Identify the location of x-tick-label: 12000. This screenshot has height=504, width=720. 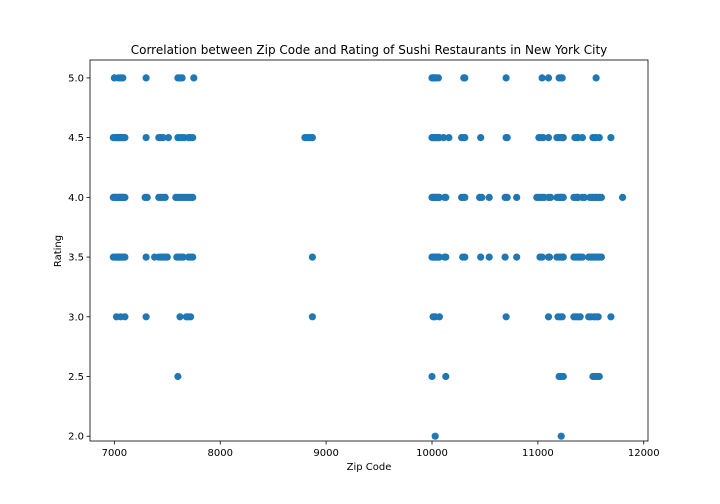
(644, 453).